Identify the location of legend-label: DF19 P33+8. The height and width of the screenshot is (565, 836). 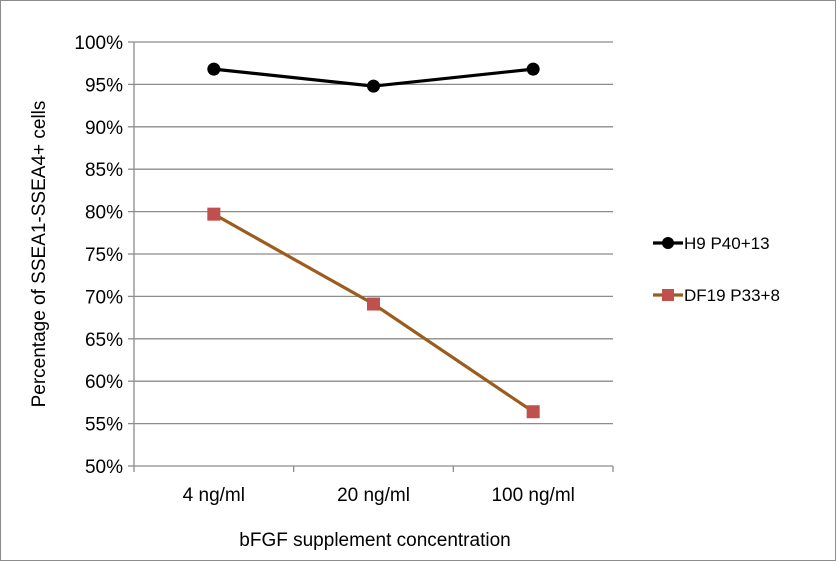
(732, 295).